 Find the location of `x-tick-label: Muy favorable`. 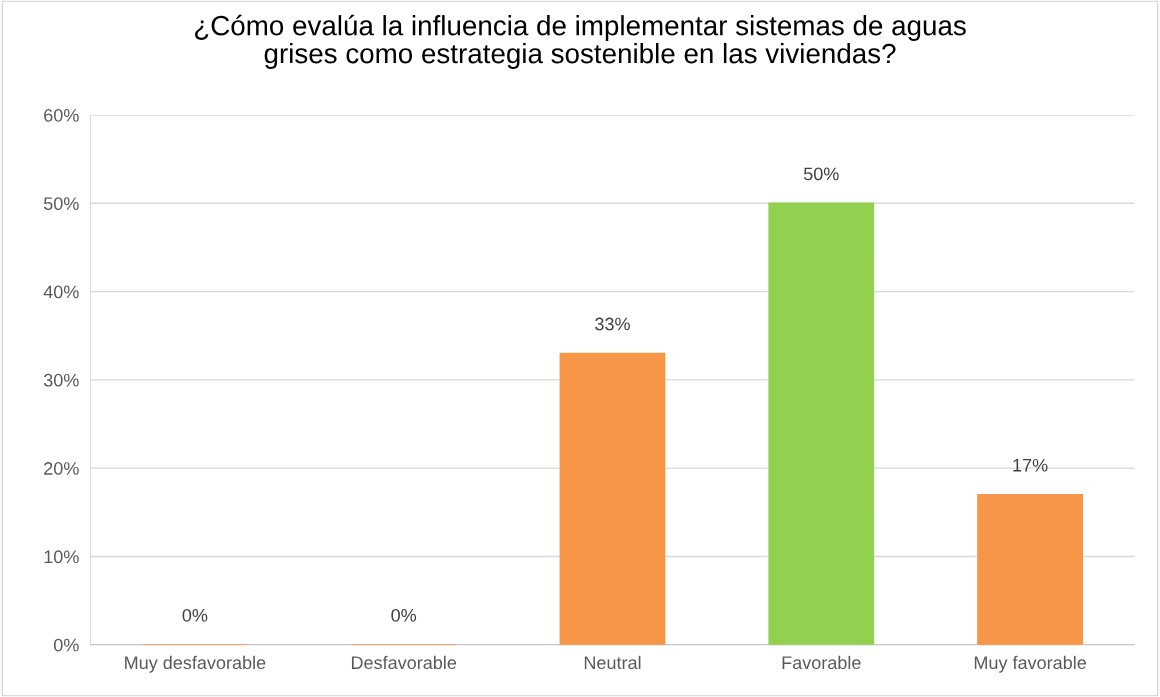

x-tick-label: Muy favorable is located at coordinates (1030, 664).